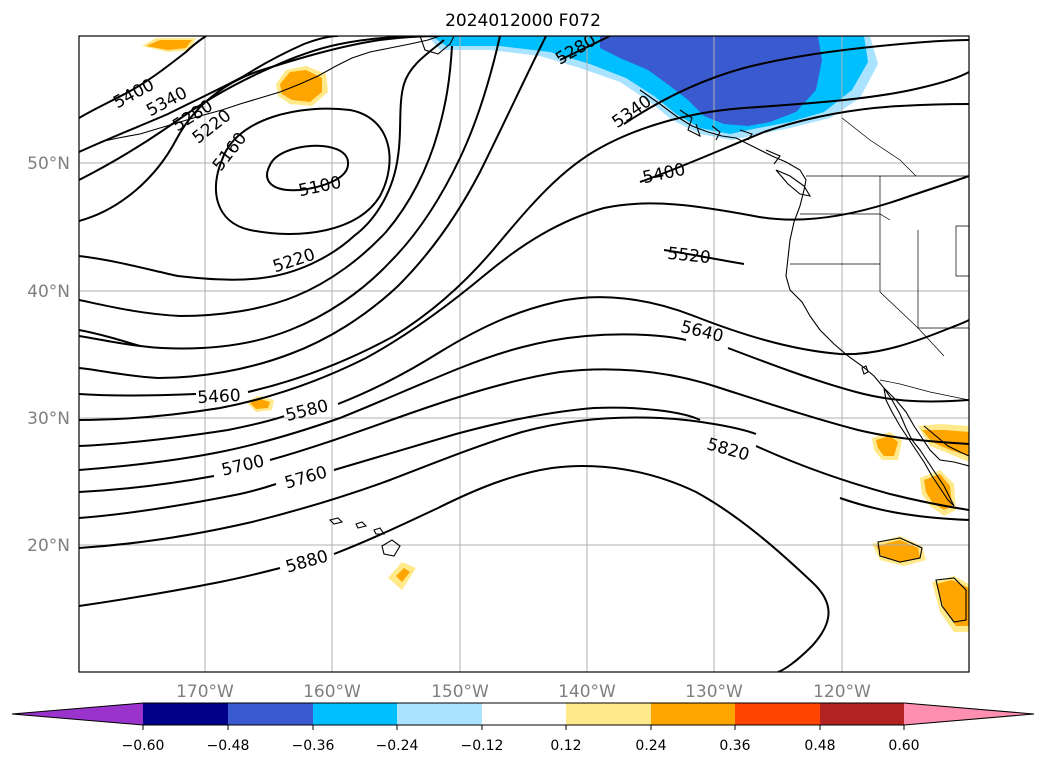  Describe the element at coordinates (48, 292) in the screenshot. I see `lat-label: 40°N` at that location.